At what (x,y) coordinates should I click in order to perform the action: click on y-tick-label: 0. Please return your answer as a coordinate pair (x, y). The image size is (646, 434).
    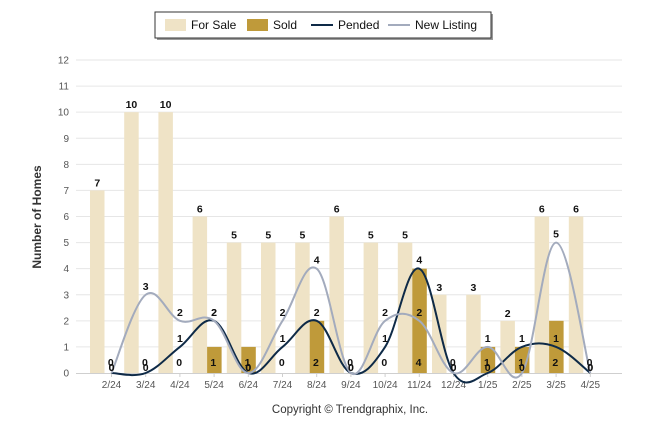
    Looking at the image, I should click on (66, 374).